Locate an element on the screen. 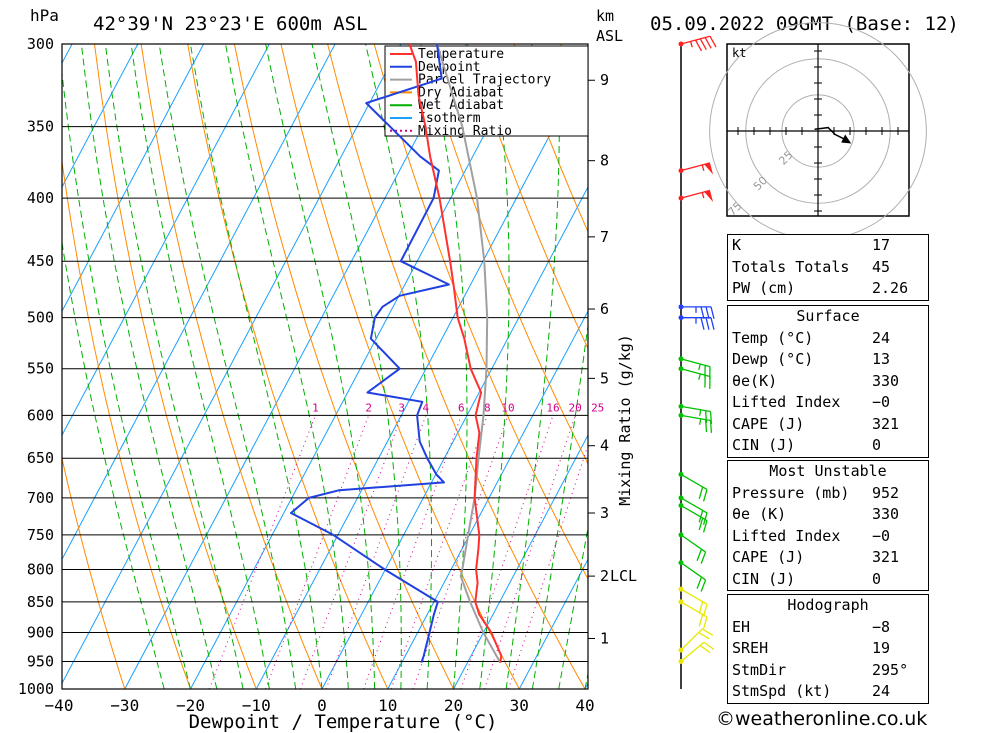  mixing-ratio-label: 8 is located at coordinates (487, 407).